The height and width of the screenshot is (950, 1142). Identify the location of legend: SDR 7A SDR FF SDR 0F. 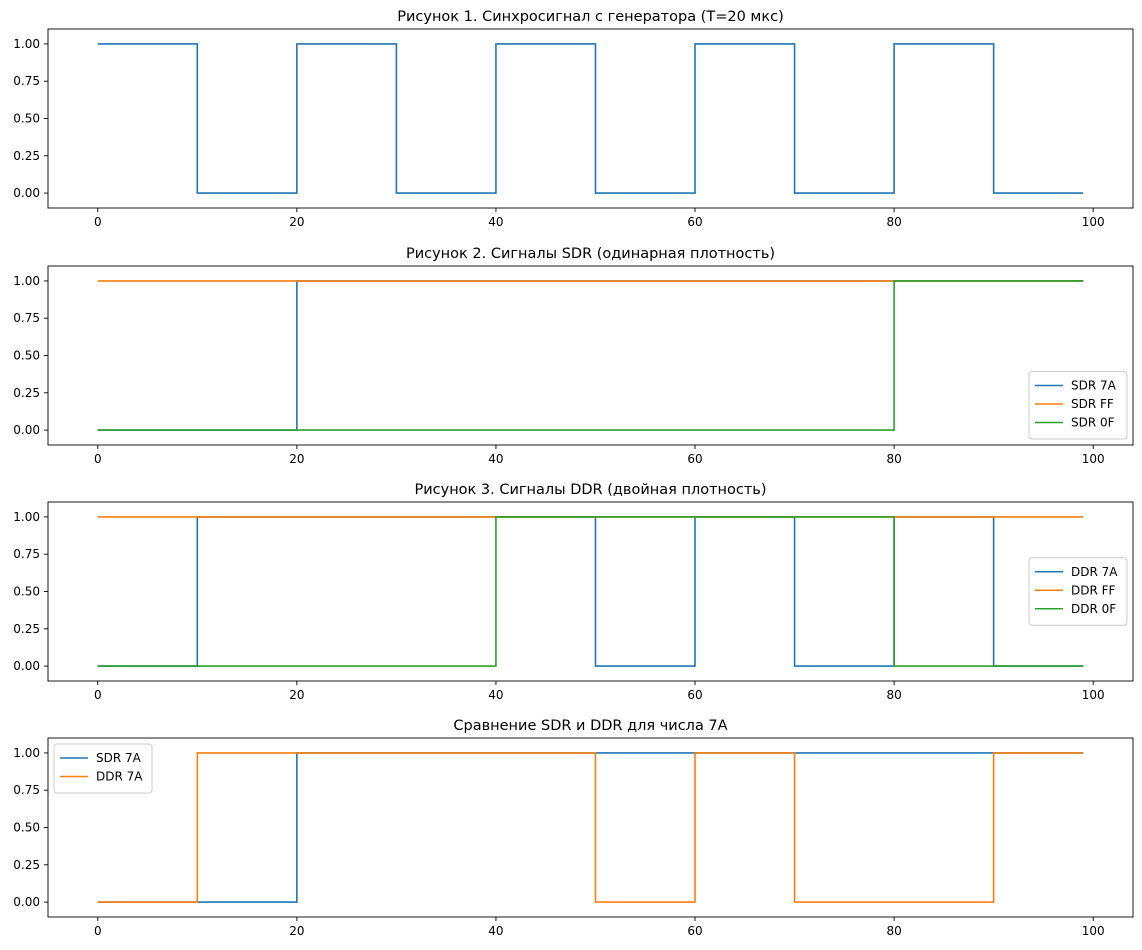
(1078, 405).